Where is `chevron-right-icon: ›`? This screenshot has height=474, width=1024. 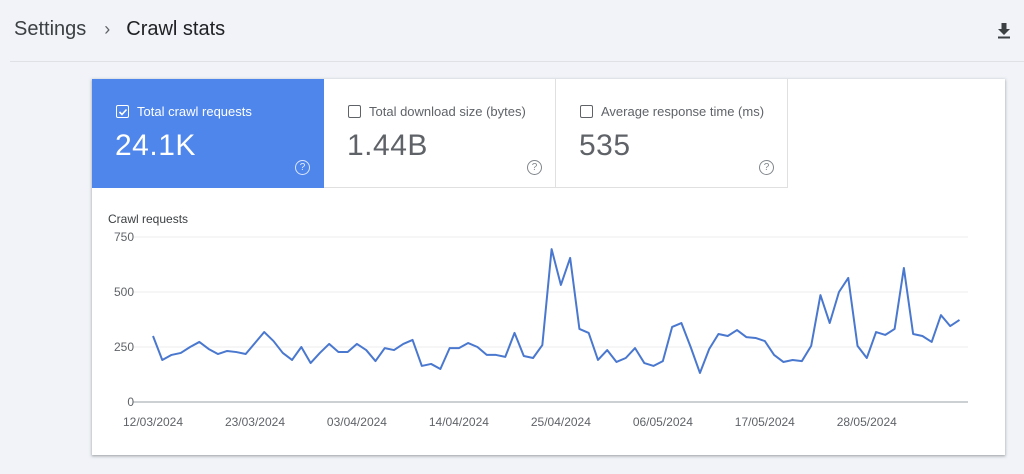 chevron-right-icon: › is located at coordinates (107, 29).